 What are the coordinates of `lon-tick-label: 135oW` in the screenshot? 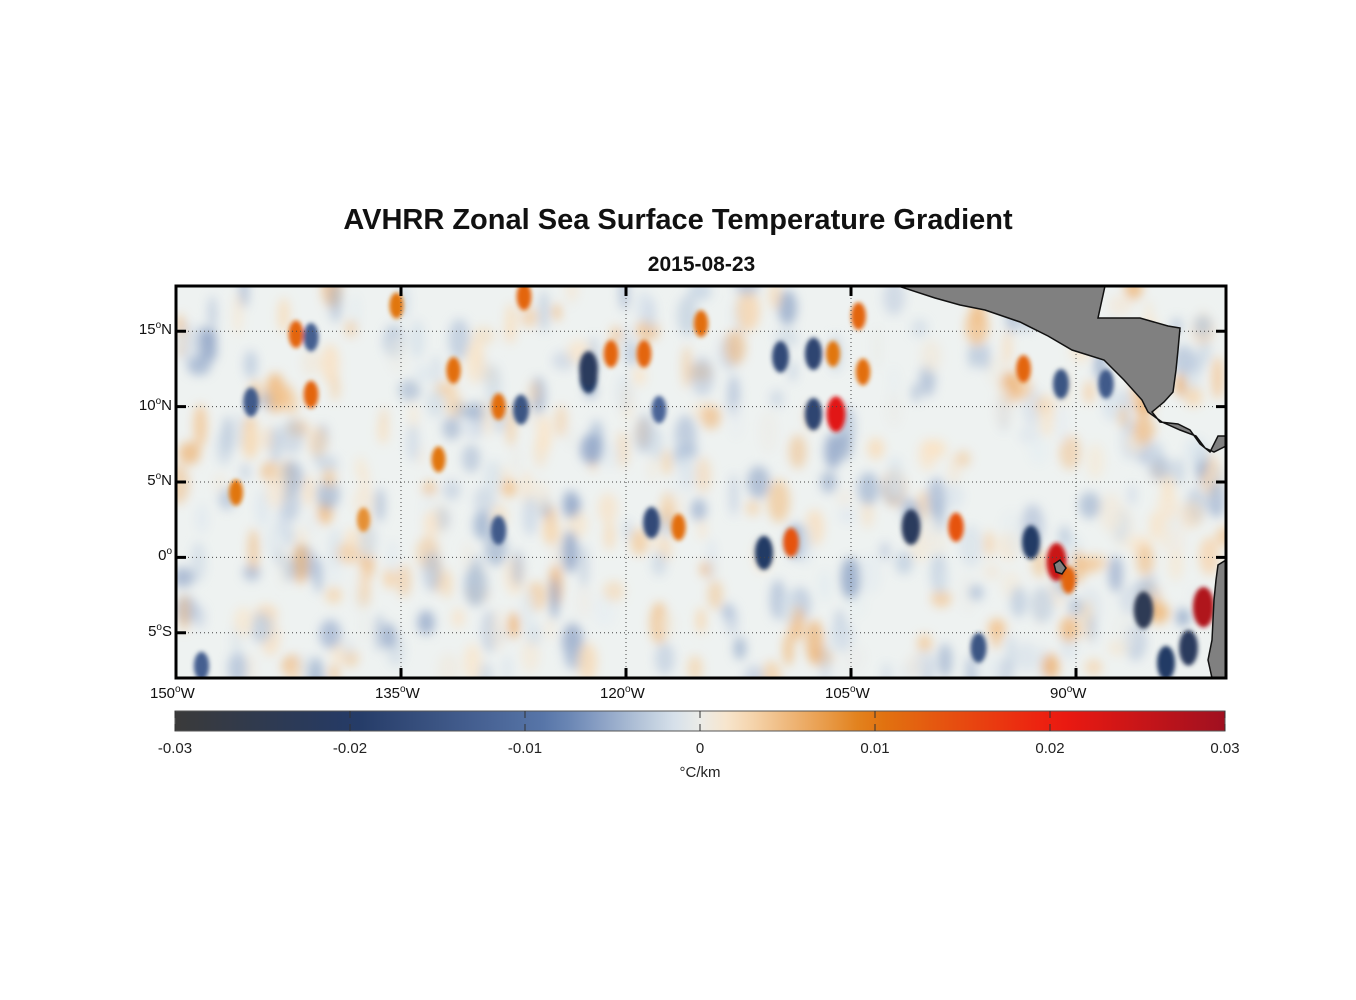 It's located at (397, 693).